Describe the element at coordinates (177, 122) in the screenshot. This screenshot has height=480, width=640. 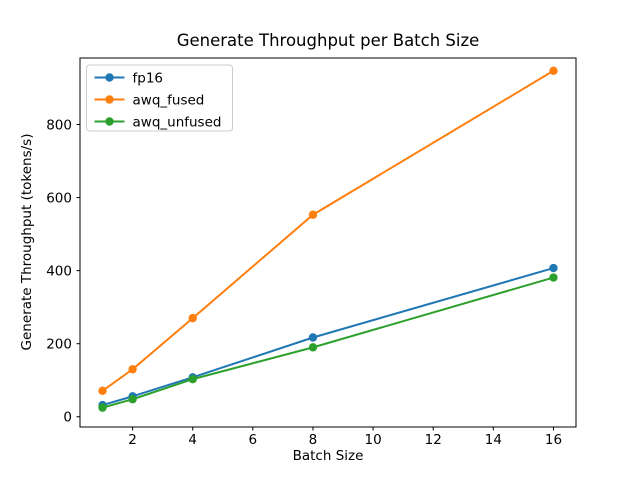
I see `legend-label: awq_unfused` at that location.